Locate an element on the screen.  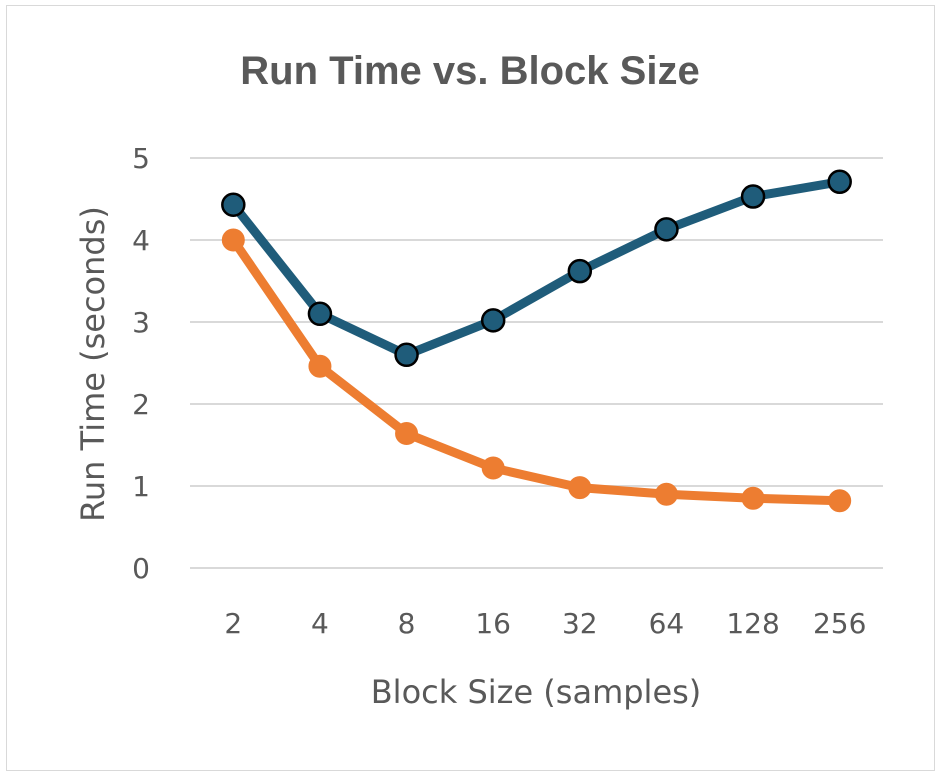
x-tick-label: 64 is located at coordinates (667, 623).